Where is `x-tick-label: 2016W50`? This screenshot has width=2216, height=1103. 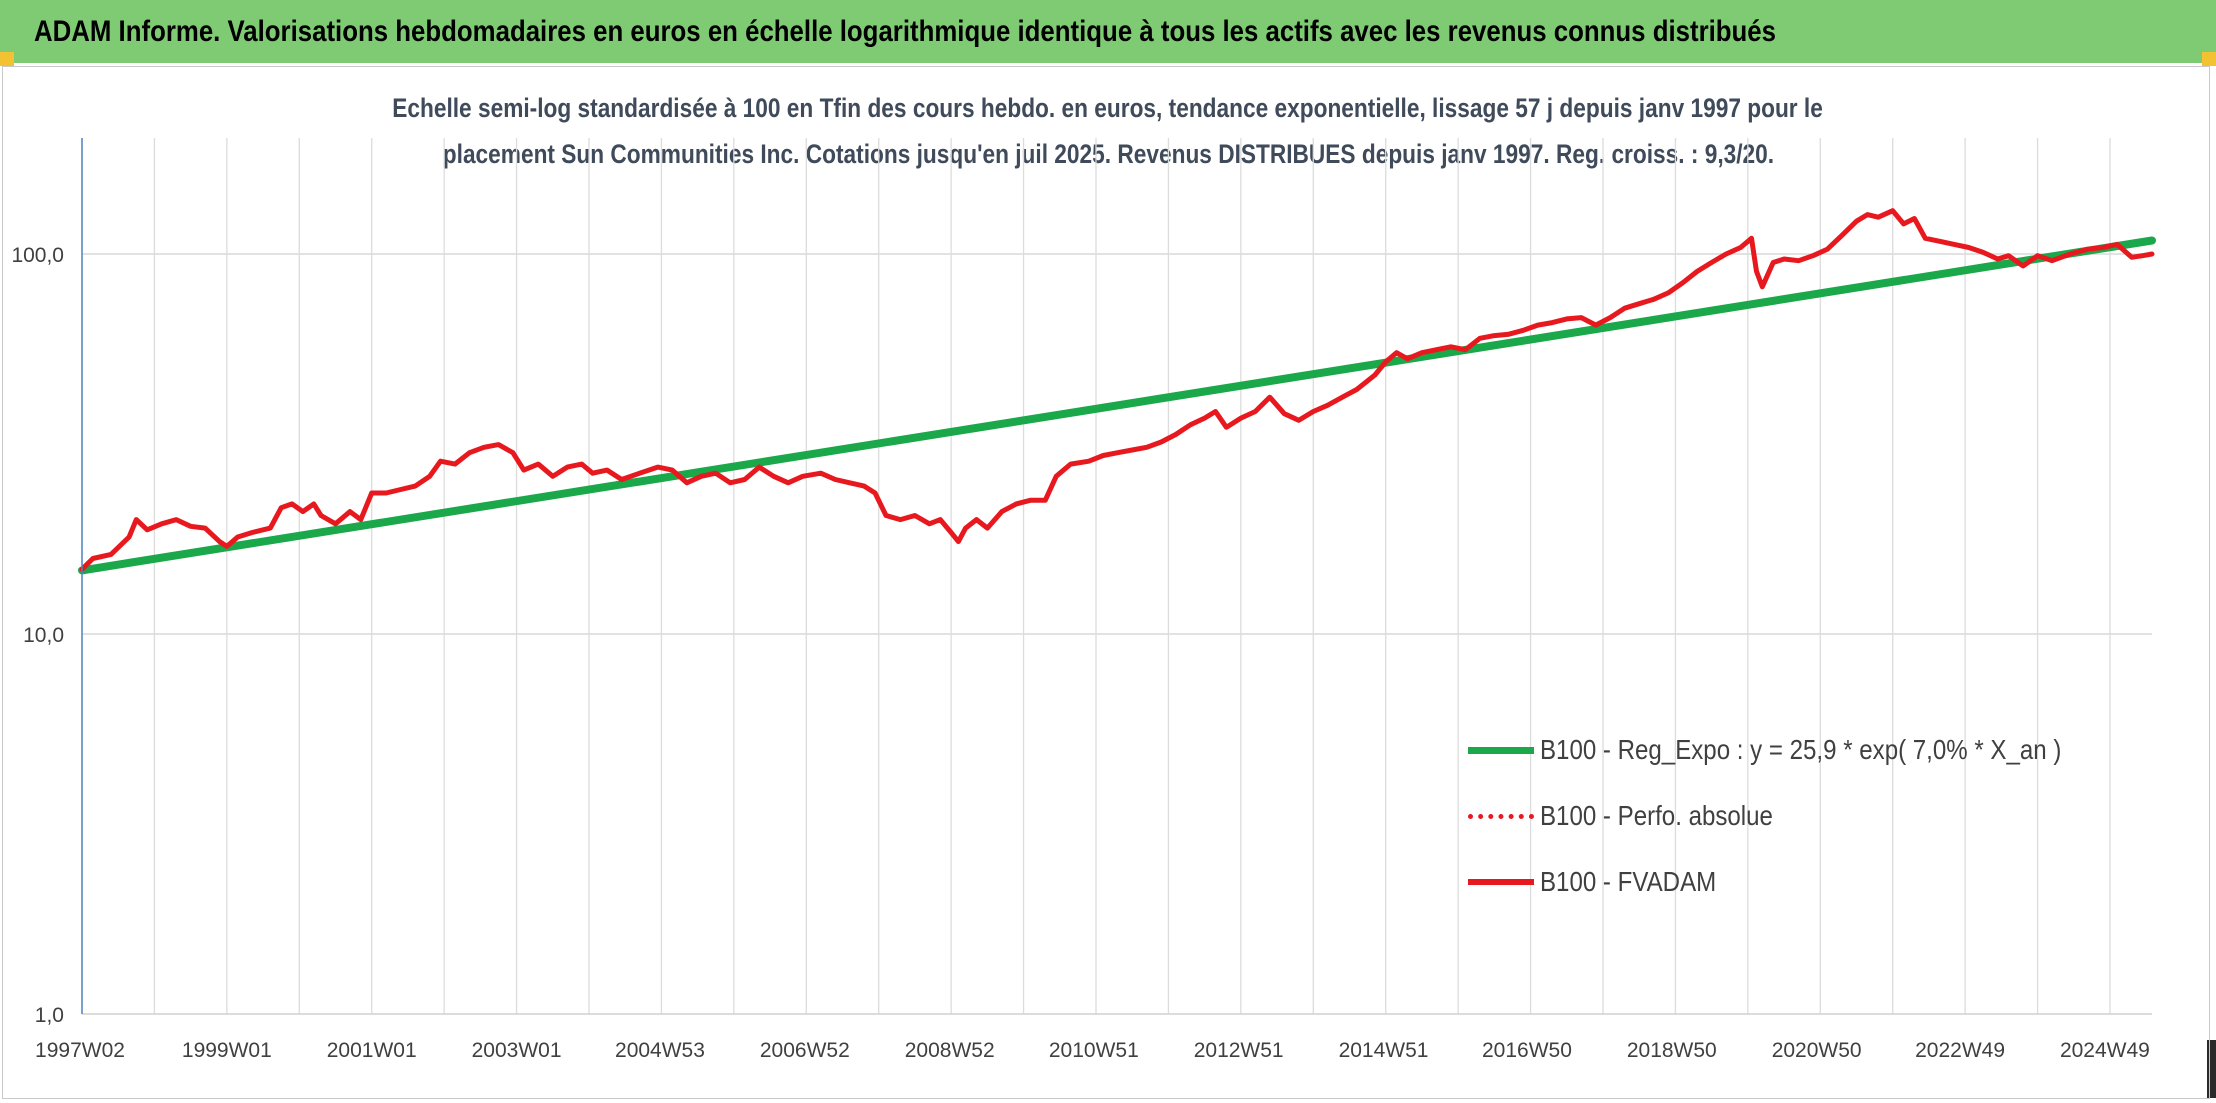 x-tick-label: 2016W50 is located at coordinates (1527, 1050).